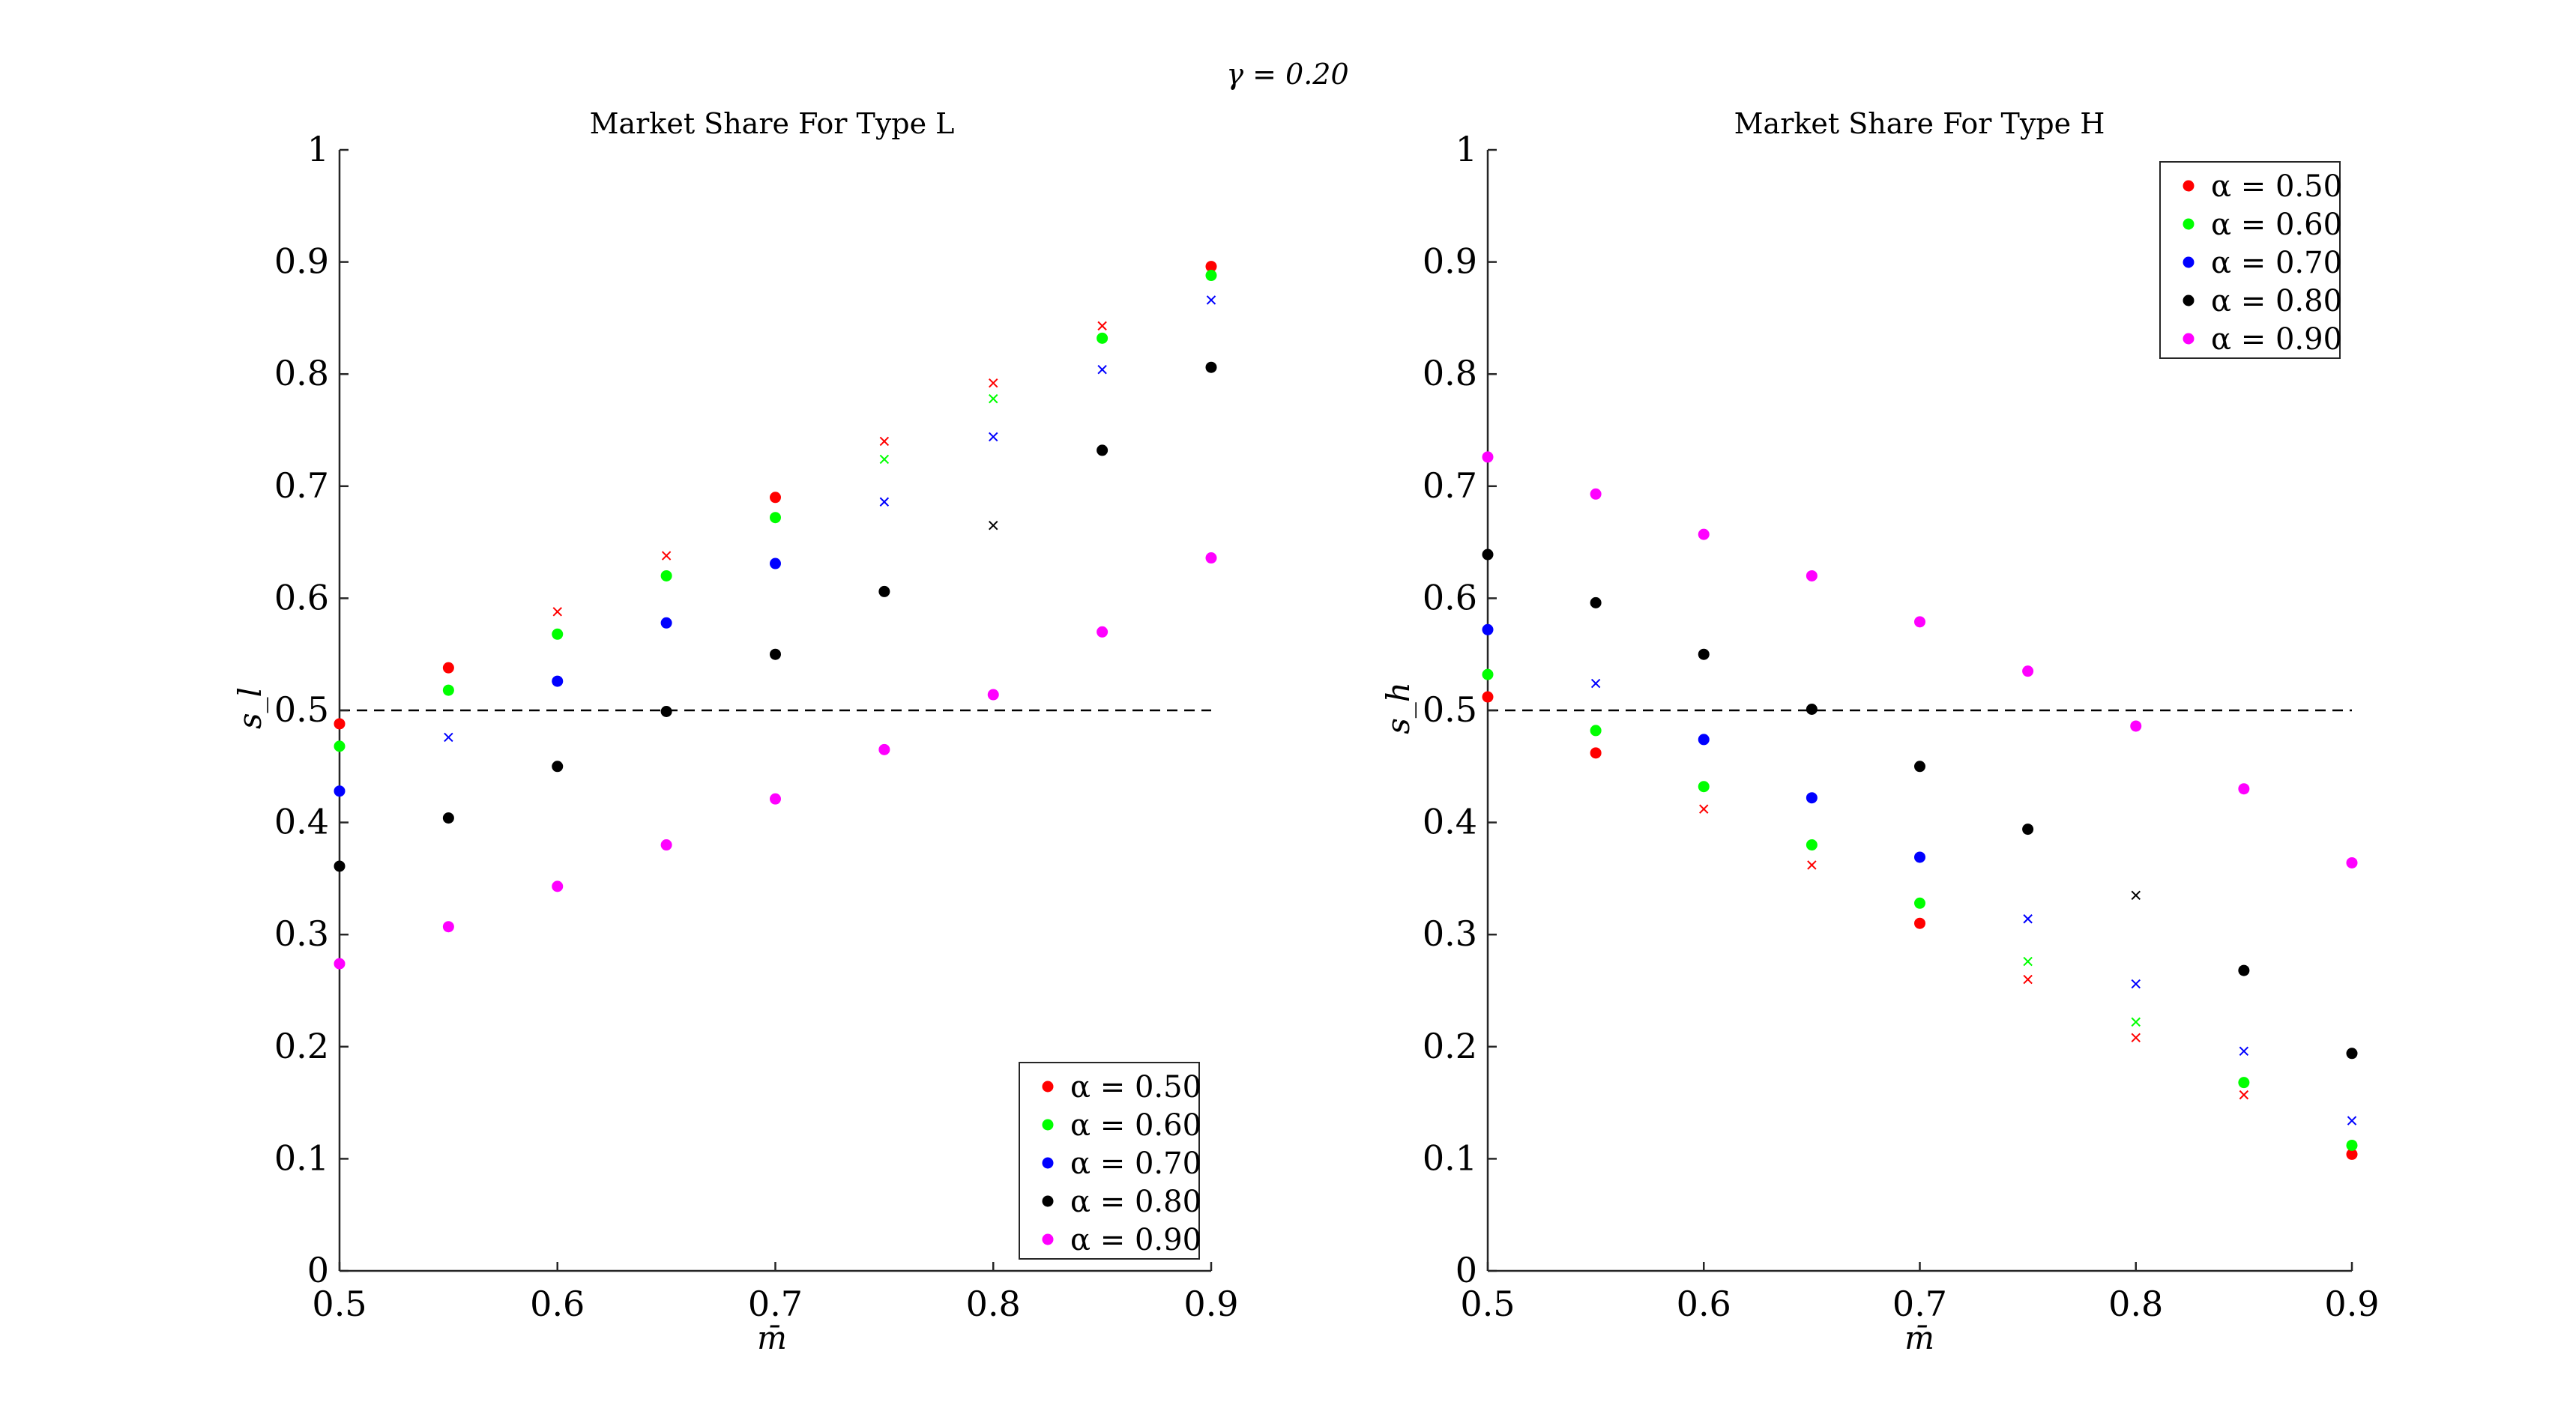  Describe the element at coordinates (340, 1304) in the screenshot. I see `x-tick-label: 0.5` at that location.